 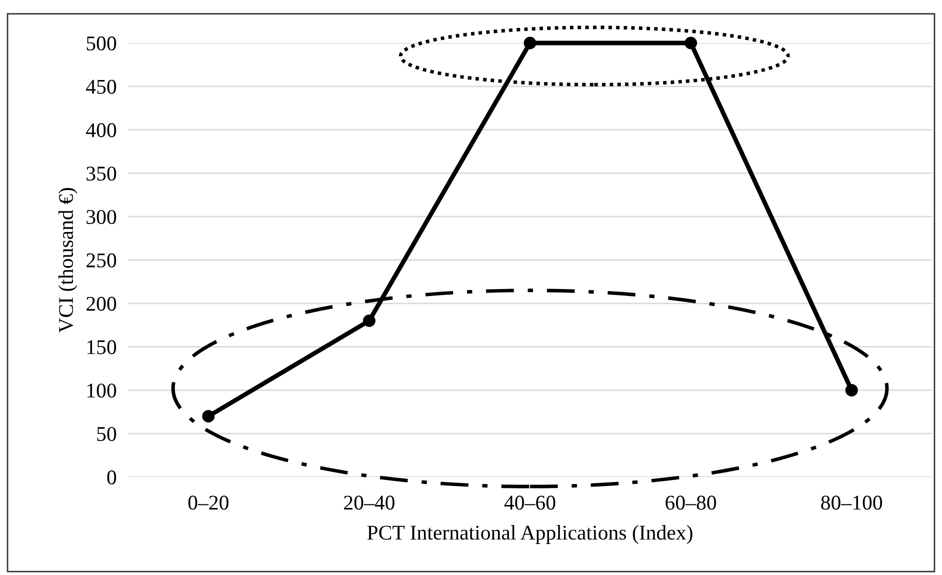 What do you see at coordinates (111, 477) in the screenshot?
I see `y-tick-label: 0` at bounding box center [111, 477].